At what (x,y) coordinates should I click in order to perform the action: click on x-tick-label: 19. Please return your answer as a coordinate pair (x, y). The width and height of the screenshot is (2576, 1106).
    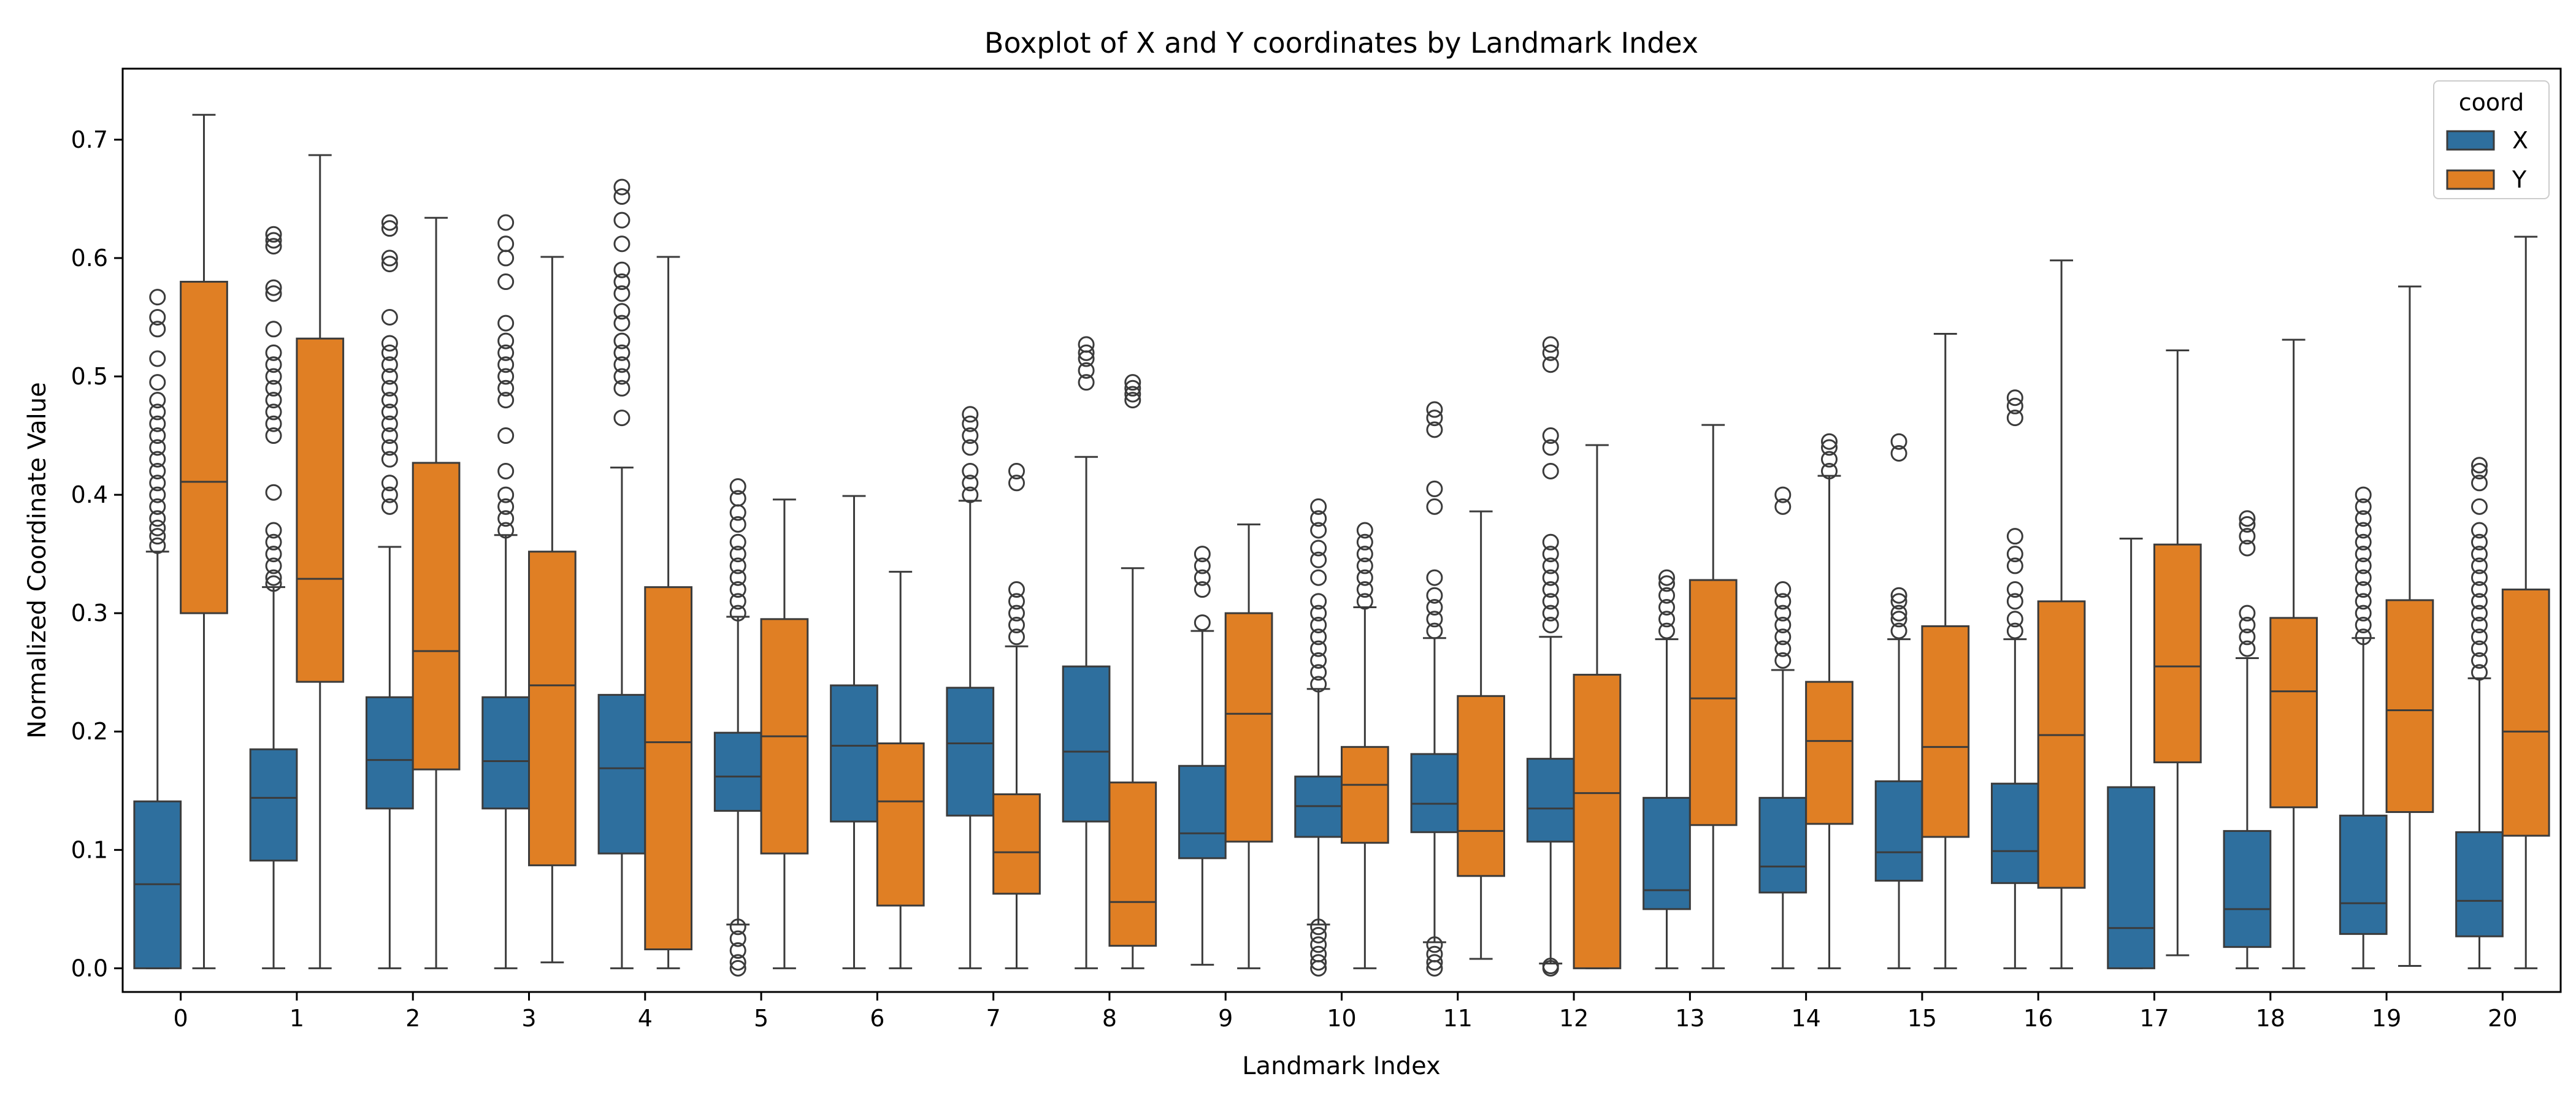
    Looking at the image, I should click on (2386, 1018).